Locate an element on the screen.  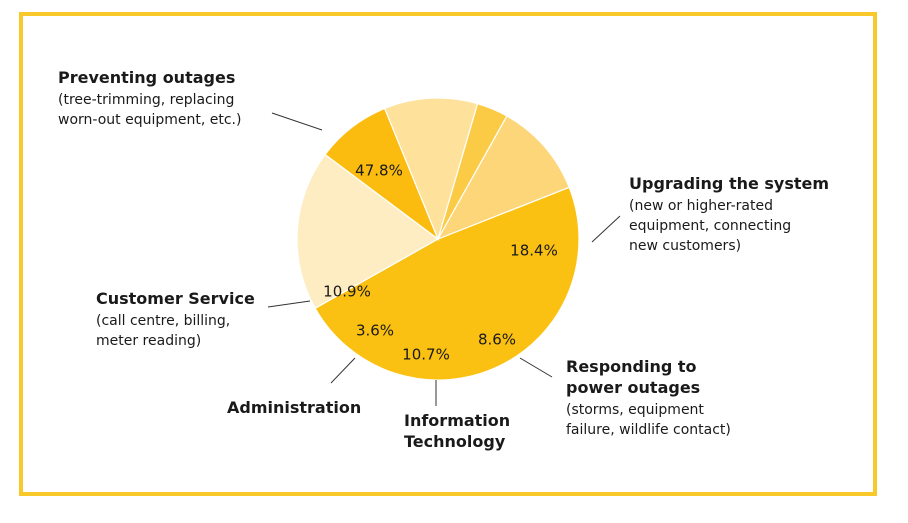
pie-slice-information-technology is located at coordinates (431, 169).